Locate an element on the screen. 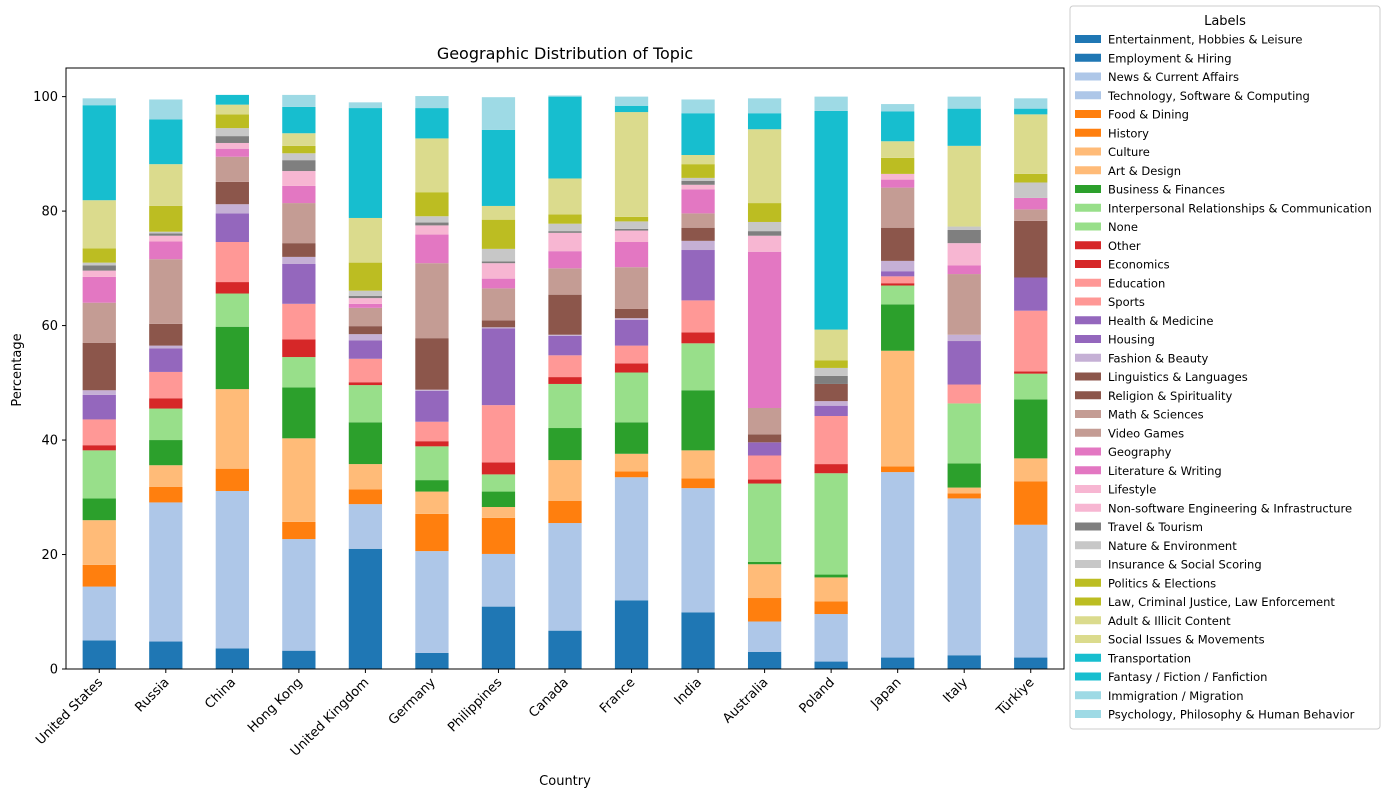  x-tick-label: Philippines is located at coordinates (475, 705).